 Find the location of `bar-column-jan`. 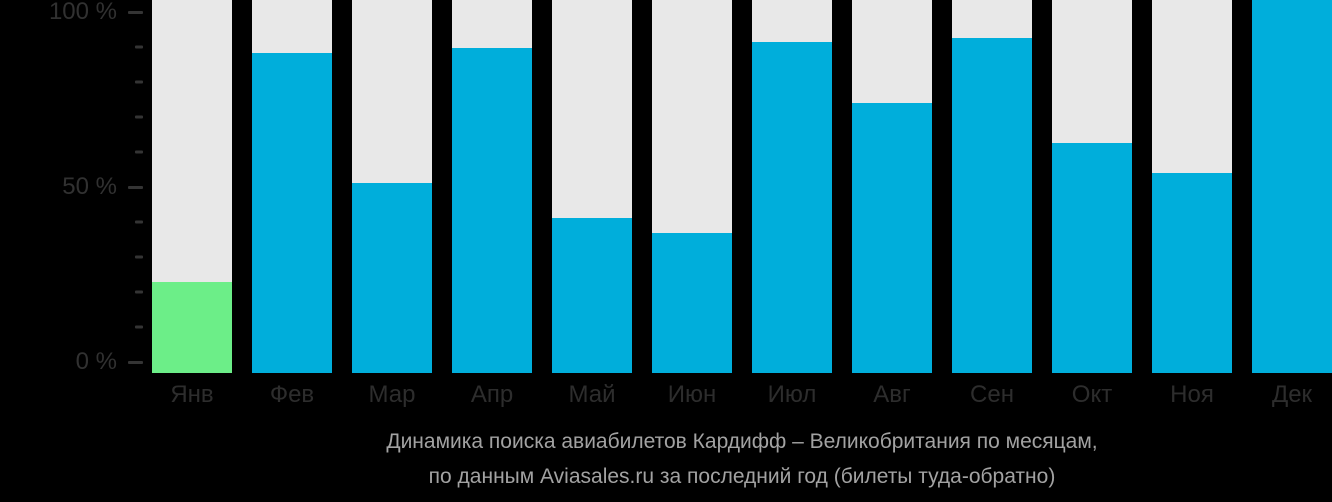

bar-column-jan is located at coordinates (192, 186).